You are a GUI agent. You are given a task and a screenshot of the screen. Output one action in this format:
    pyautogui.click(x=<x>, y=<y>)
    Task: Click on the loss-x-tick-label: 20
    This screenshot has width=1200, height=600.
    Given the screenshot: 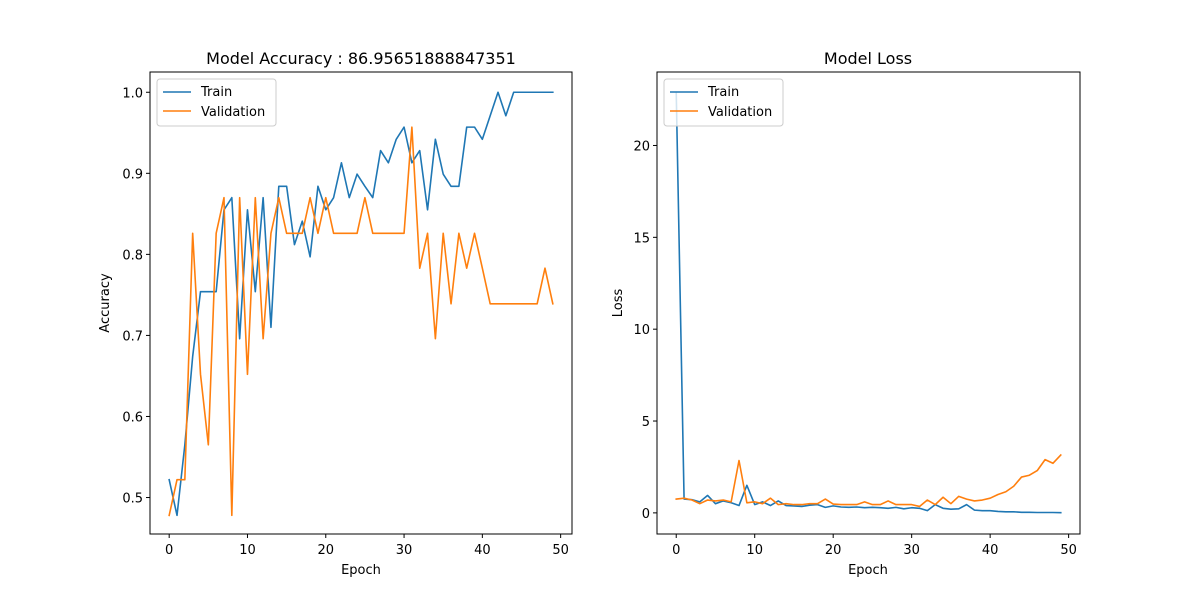 What is the action you would take?
    pyautogui.click(x=833, y=550)
    